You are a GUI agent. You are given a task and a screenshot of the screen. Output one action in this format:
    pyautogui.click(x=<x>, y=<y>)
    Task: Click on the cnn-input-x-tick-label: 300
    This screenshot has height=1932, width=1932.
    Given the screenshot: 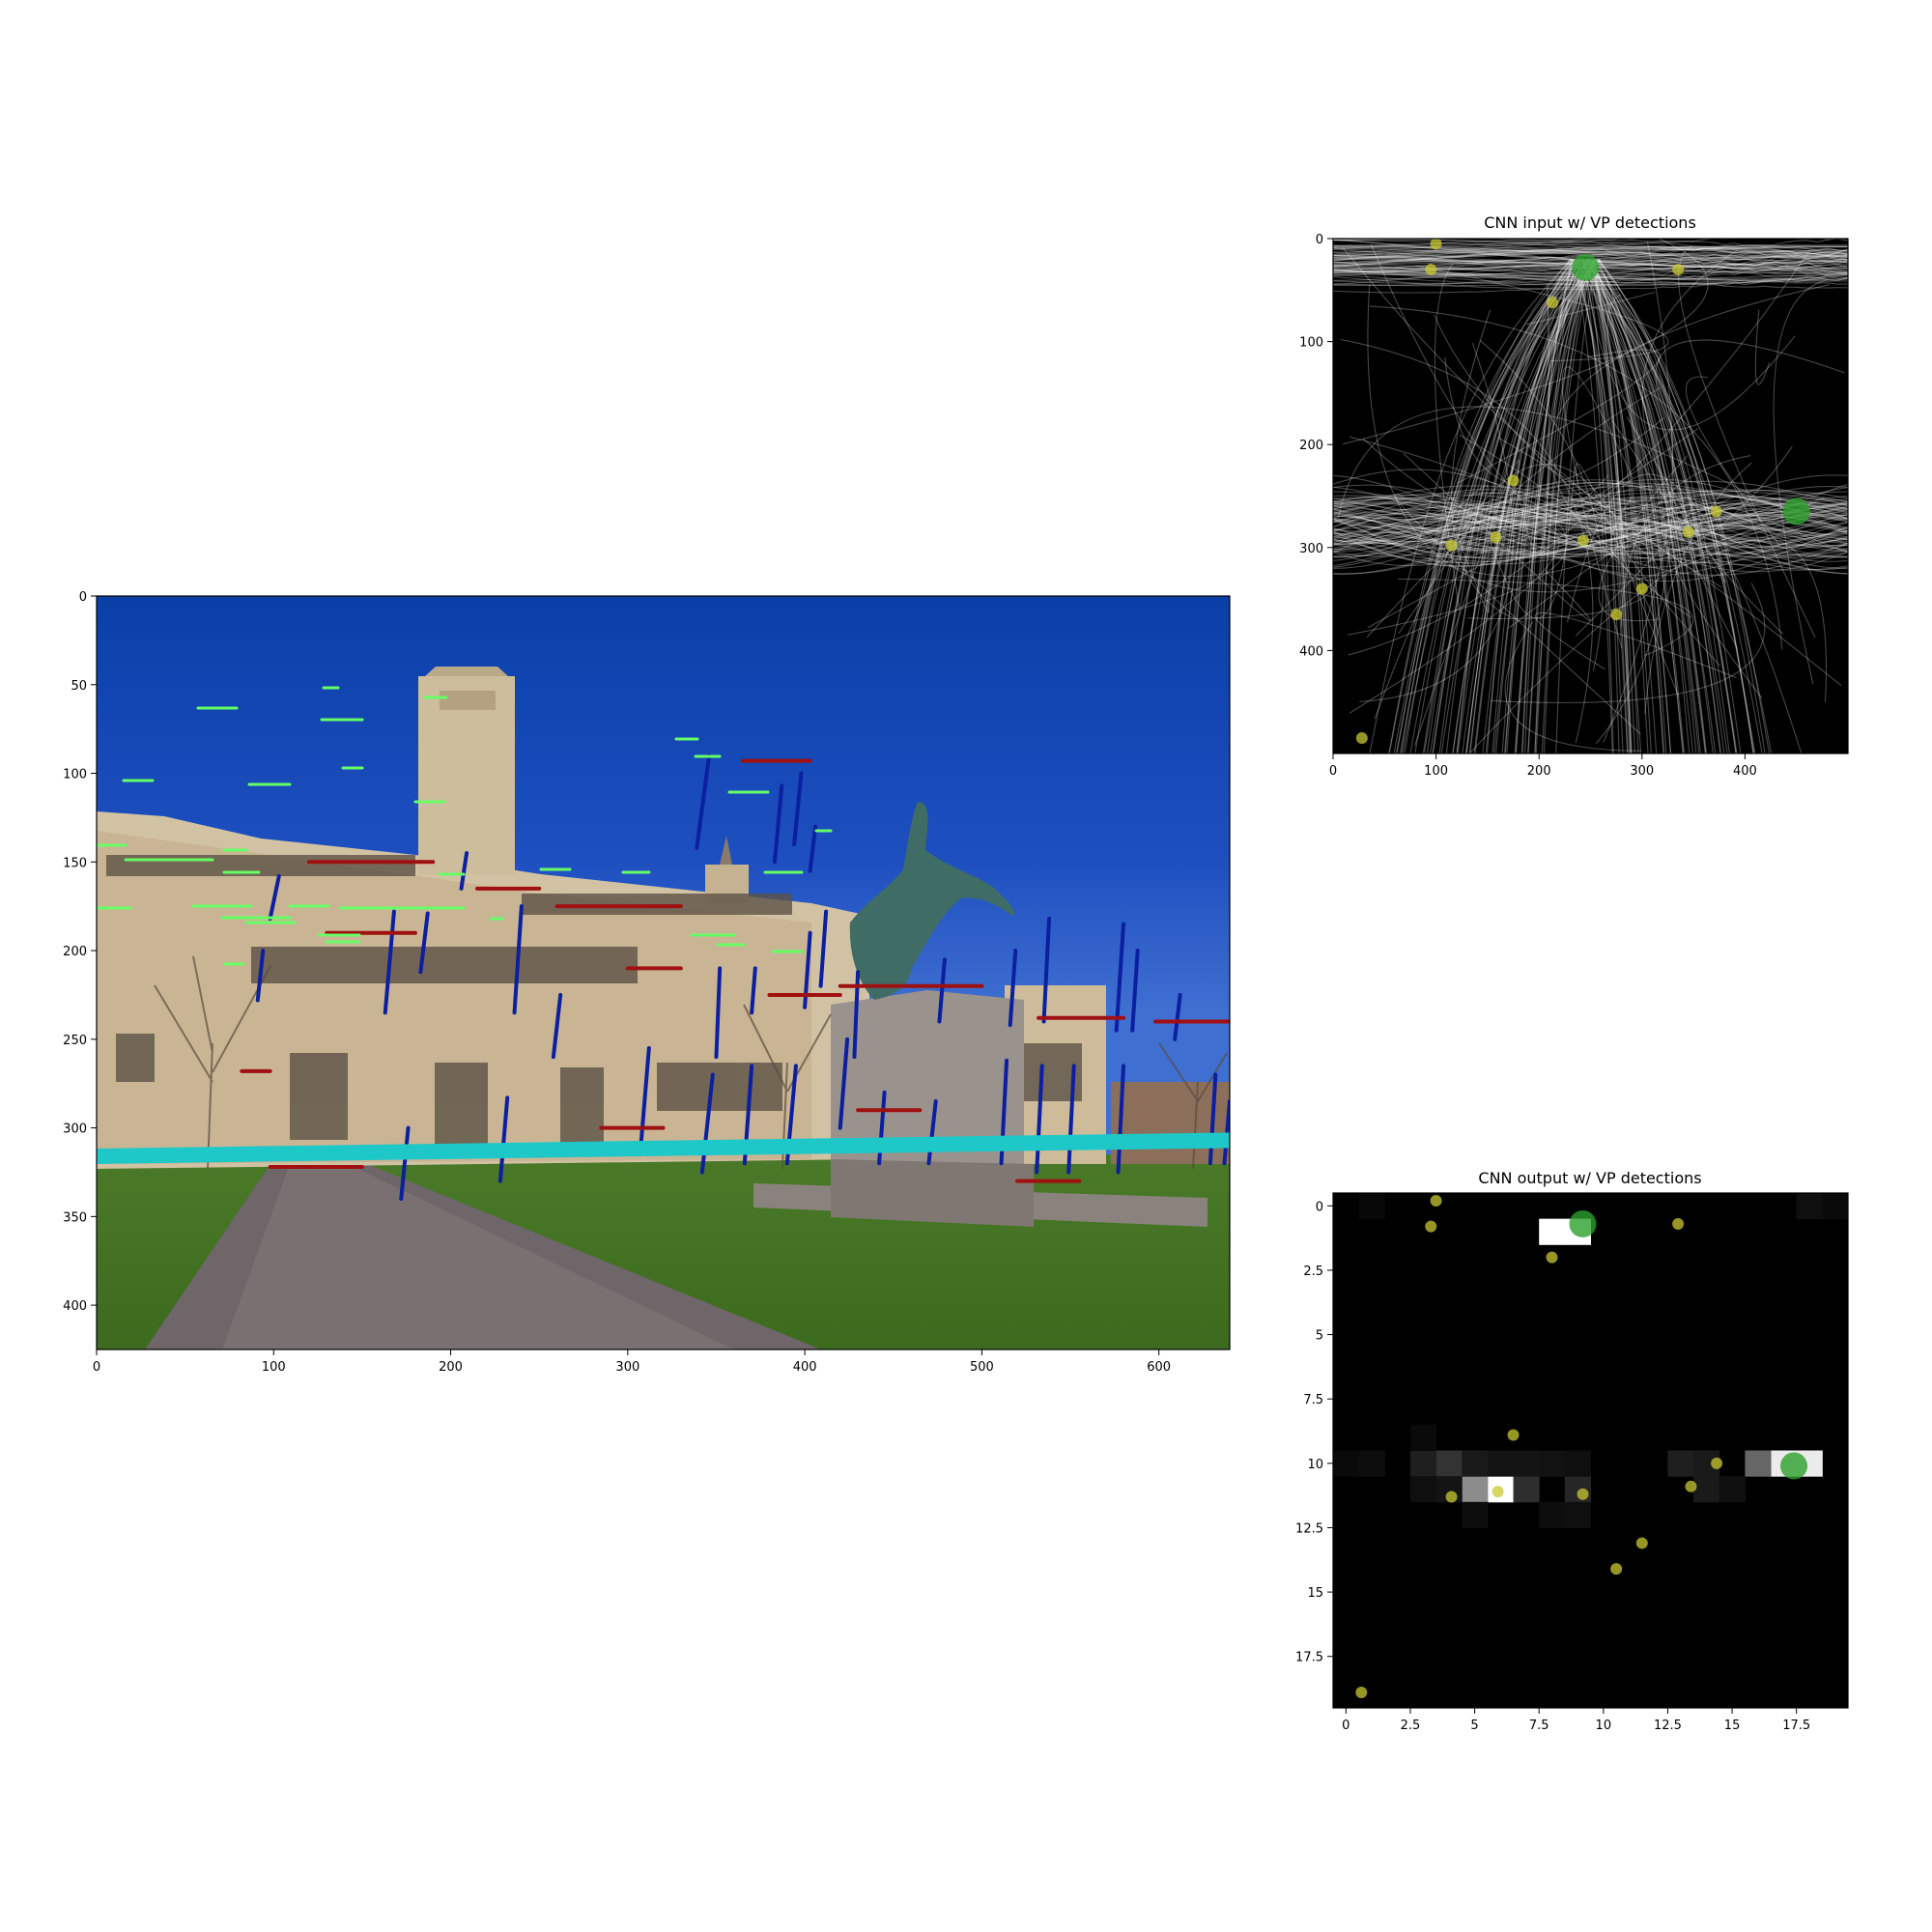 What is the action you would take?
    pyautogui.click(x=1642, y=771)
    